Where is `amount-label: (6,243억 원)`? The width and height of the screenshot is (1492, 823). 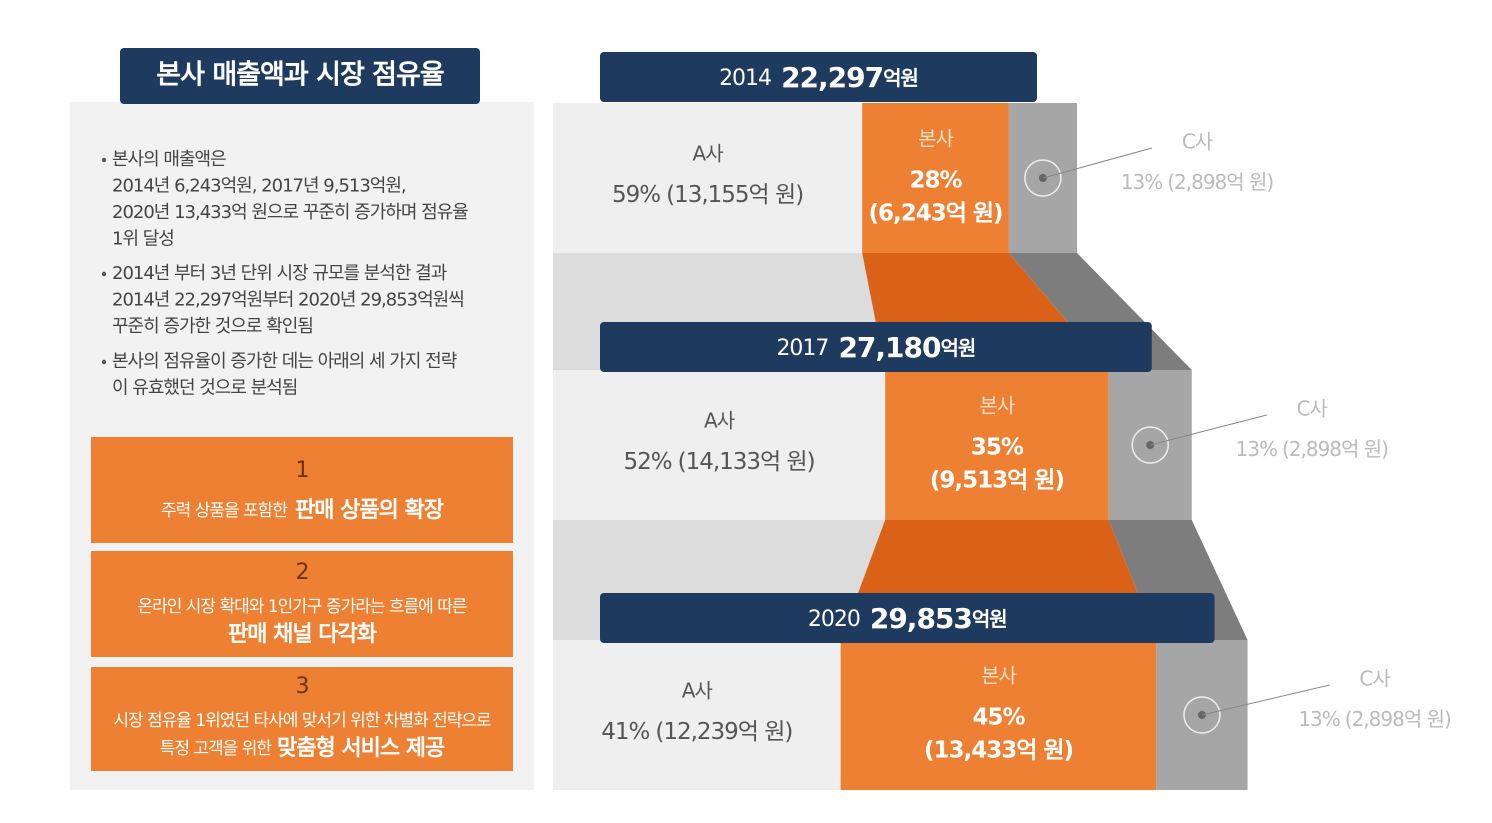
amount-label: (6,243억 원) is located at coordinates (935, 214).